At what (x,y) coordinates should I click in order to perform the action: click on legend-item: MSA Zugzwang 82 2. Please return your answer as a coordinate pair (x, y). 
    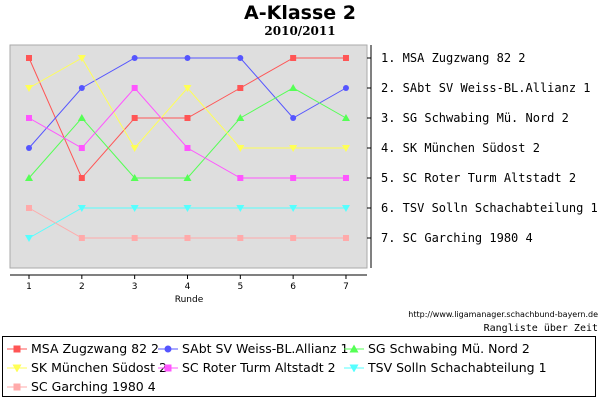
    Looking at the image, I should click on (83, 348).